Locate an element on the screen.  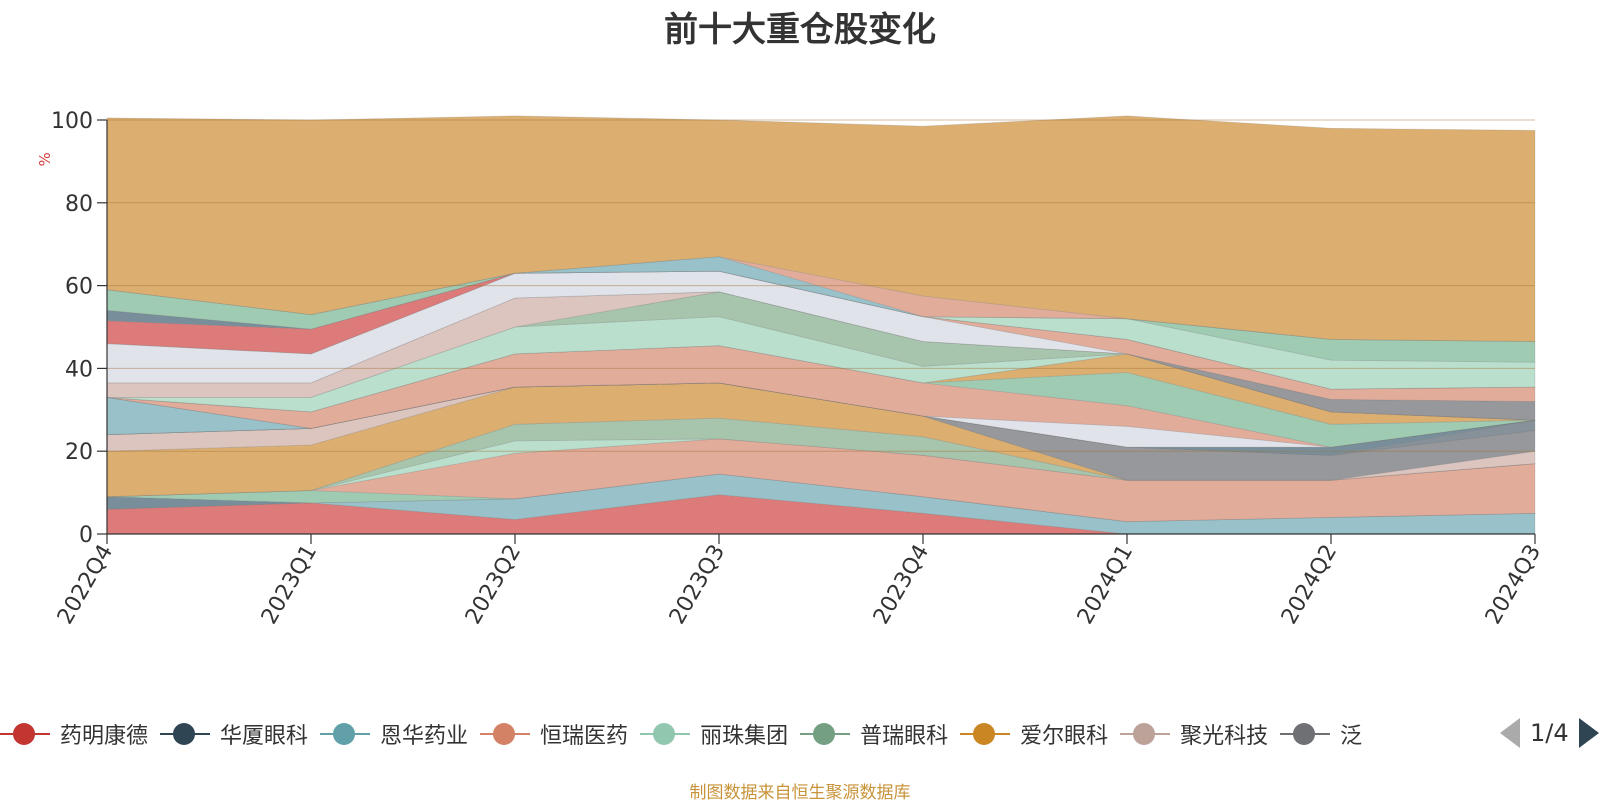
legend-item: 普瑞眼科 is located at coordinates (874, 734).